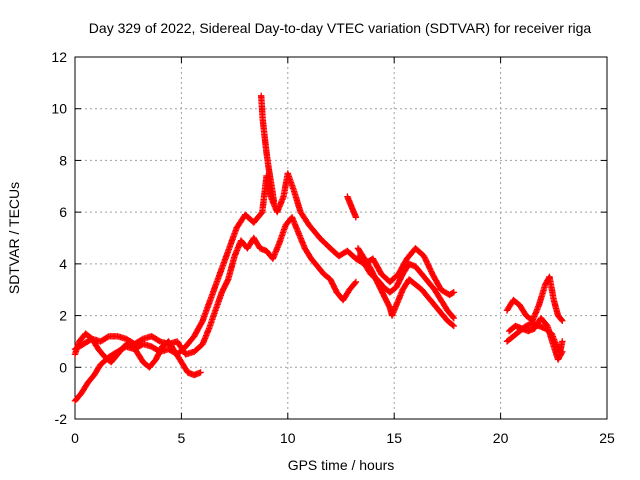 The image size is (640, 480). What do you see at coordinates (607, 438) in the screenshot?
I see `x-tick-label: 25` at bounding box center [607, 438].